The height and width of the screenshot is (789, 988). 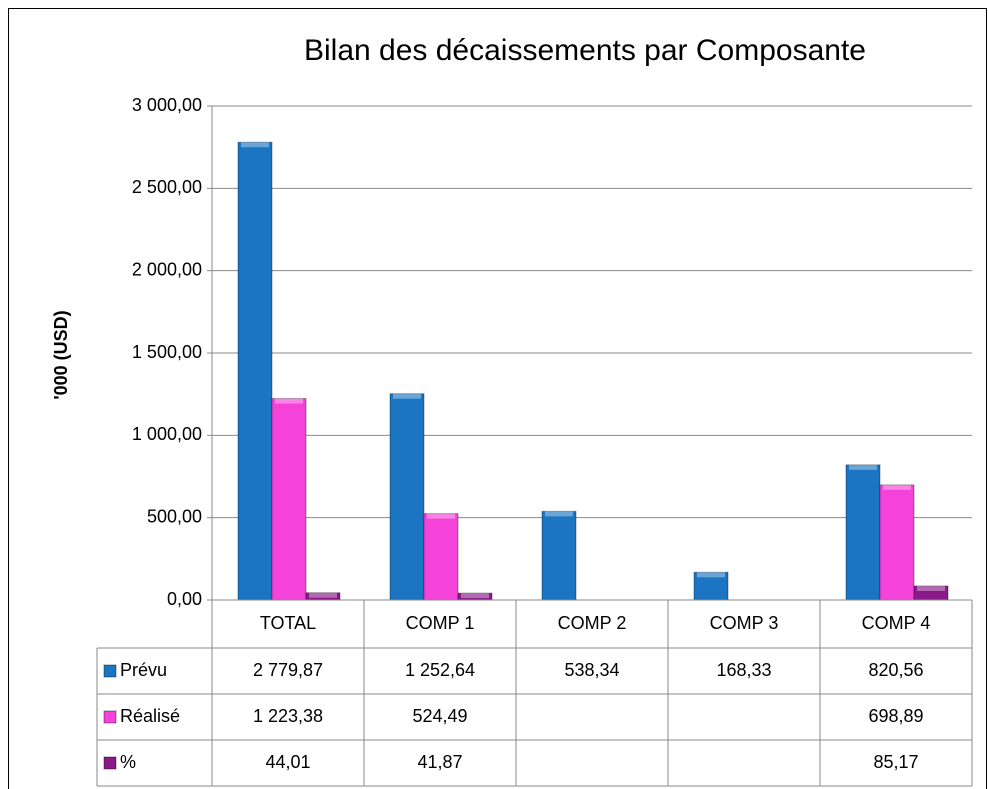 What do you see at coordinates (896, 623) in the screenshot?
I see `x-tick-label: COMP 4` at bounding box center [896, 623].